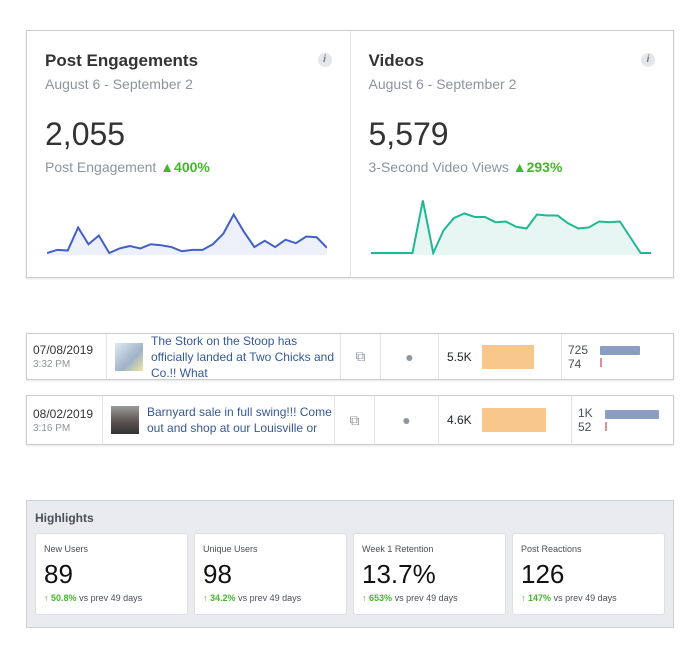 This screenshot has width=700, height=658. Describe the element at coordinates (551, 549) in the screenshot. I see `tile-label: Post Reactions` at that location.